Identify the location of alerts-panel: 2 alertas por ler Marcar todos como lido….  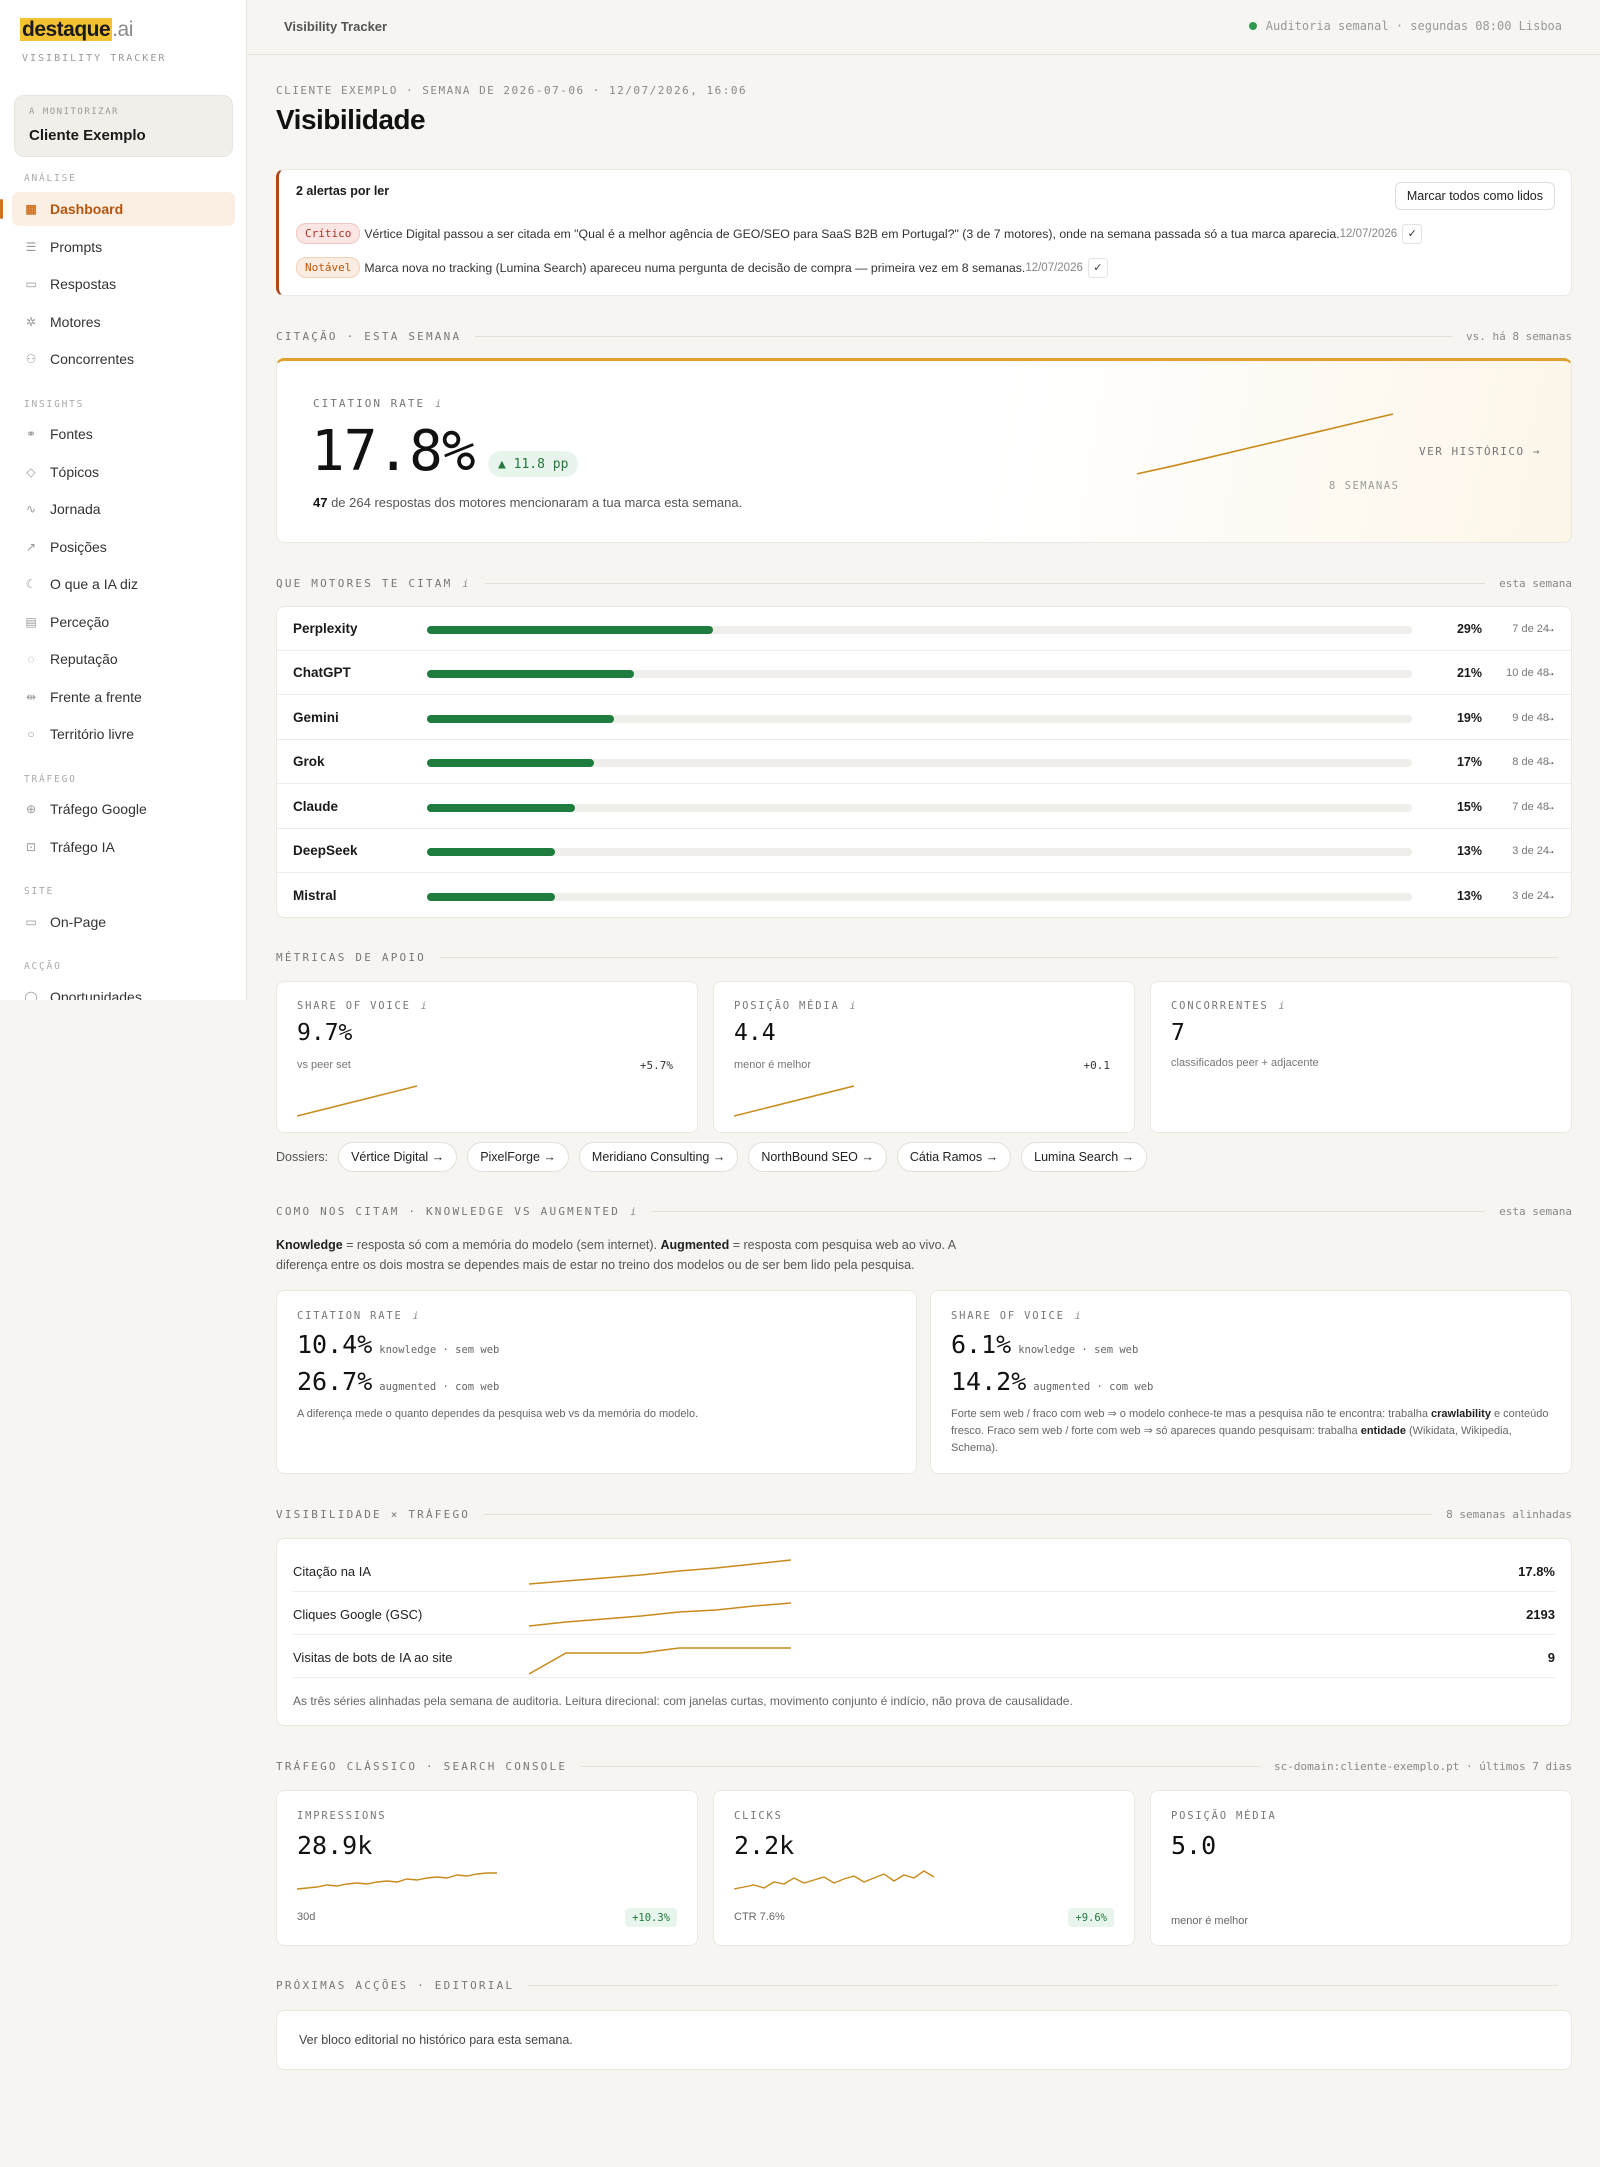
(924, 232).